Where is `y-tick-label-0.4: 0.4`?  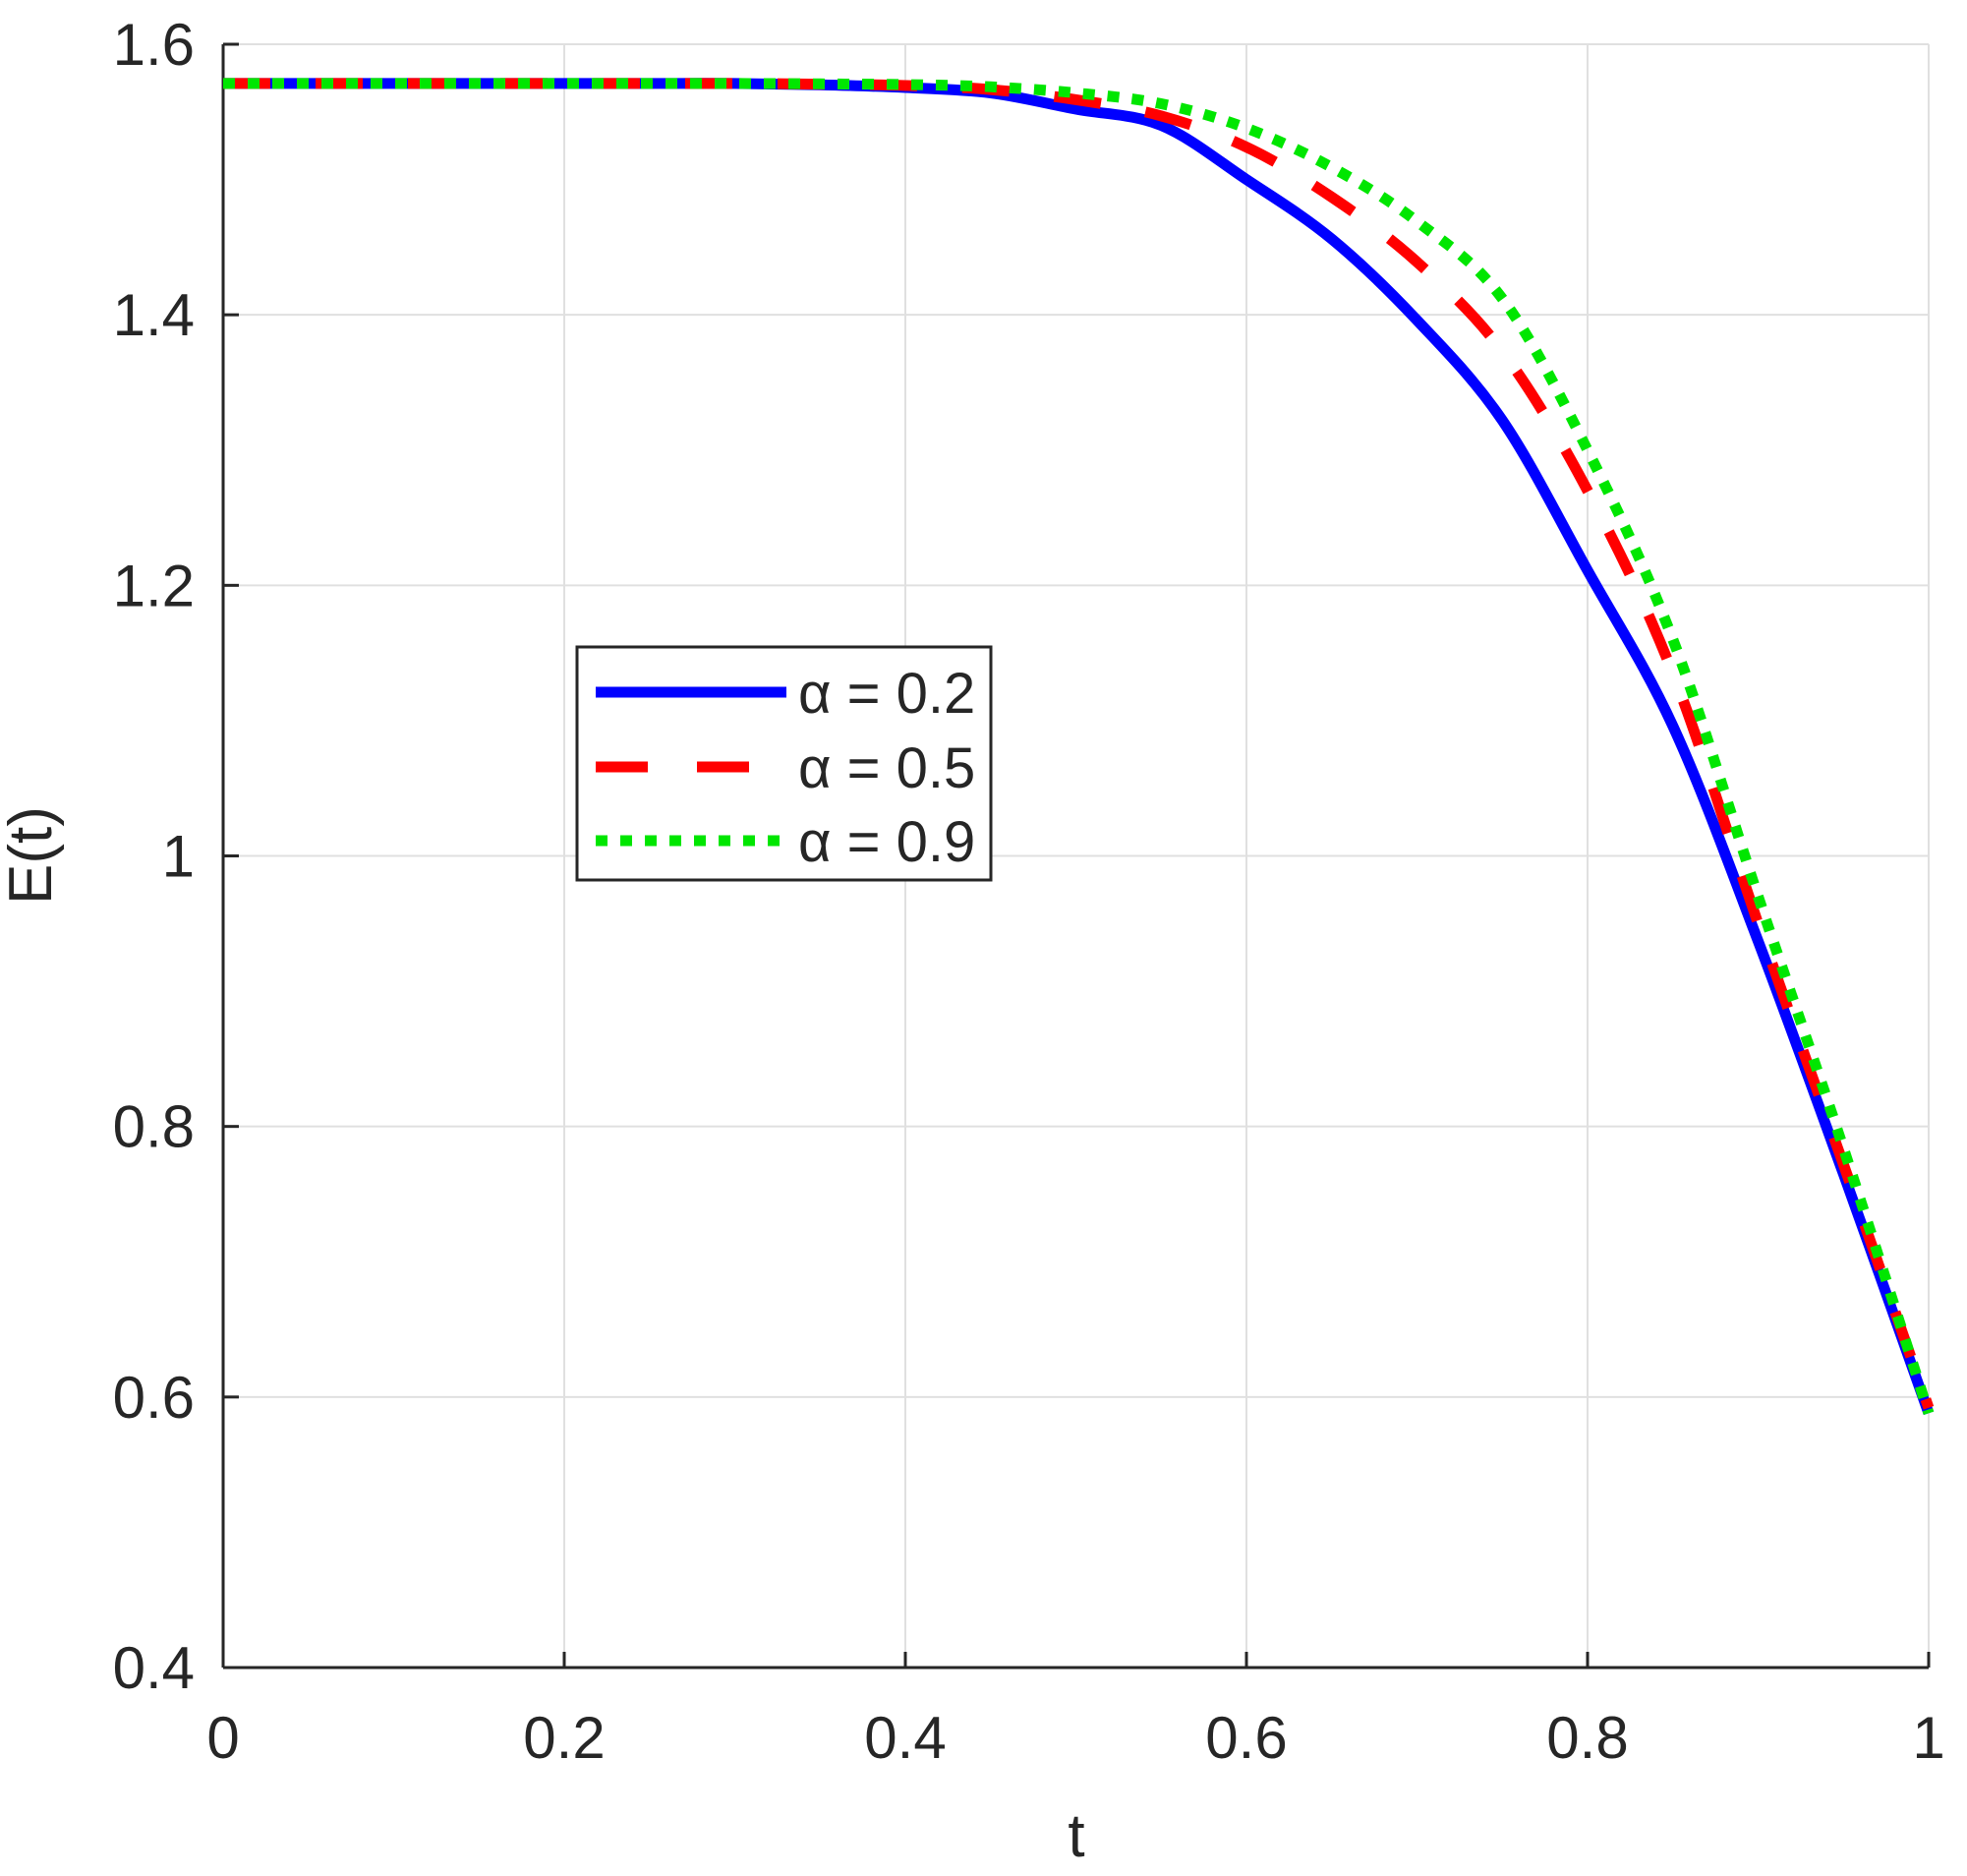
y-tick-label-0.4: 0.4 is located at coordinates (154, 1668).